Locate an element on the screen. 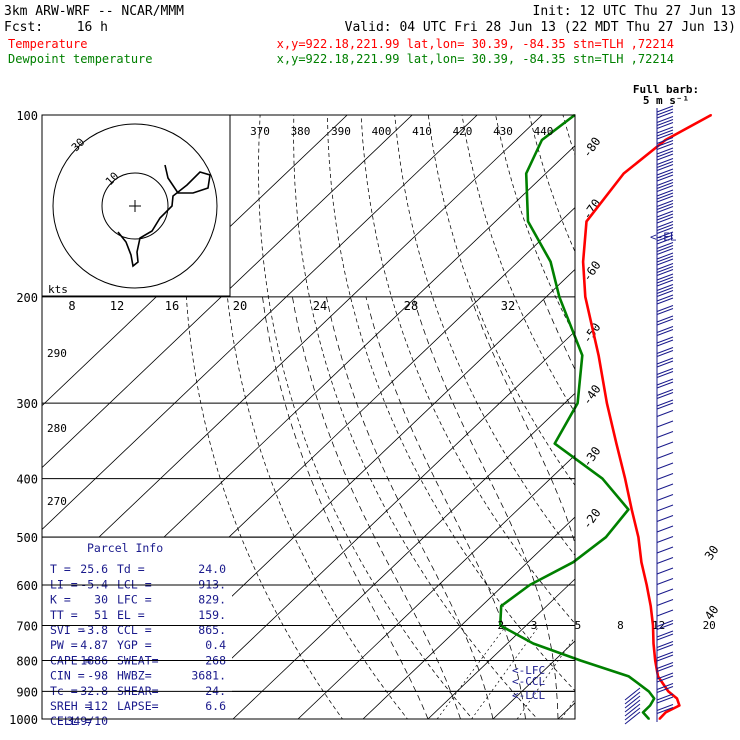  parcel-info-key: EL = is located at coordinates (131, 615).